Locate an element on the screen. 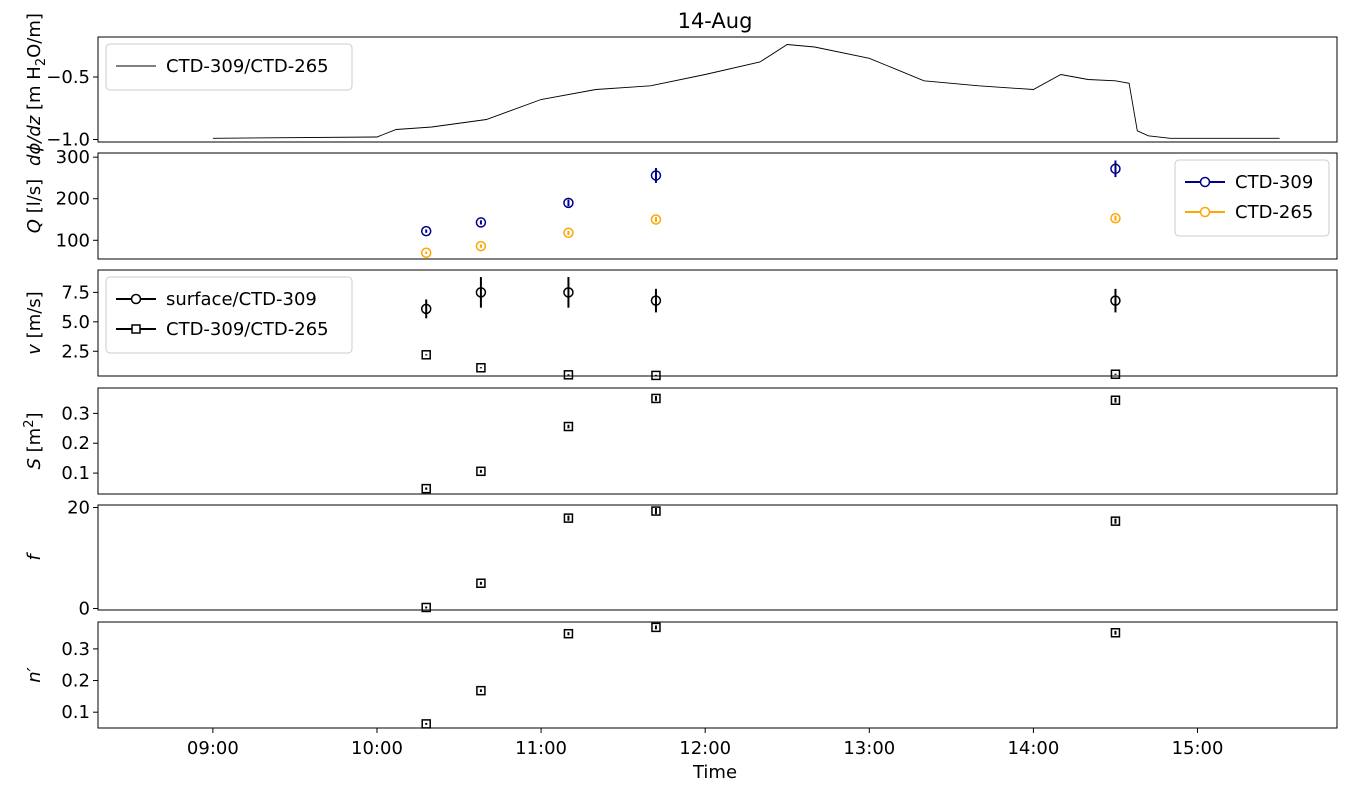 This screenshot has width=1345, height=796. y-tick-label: 7.5 is located at coordinates (75, 292).